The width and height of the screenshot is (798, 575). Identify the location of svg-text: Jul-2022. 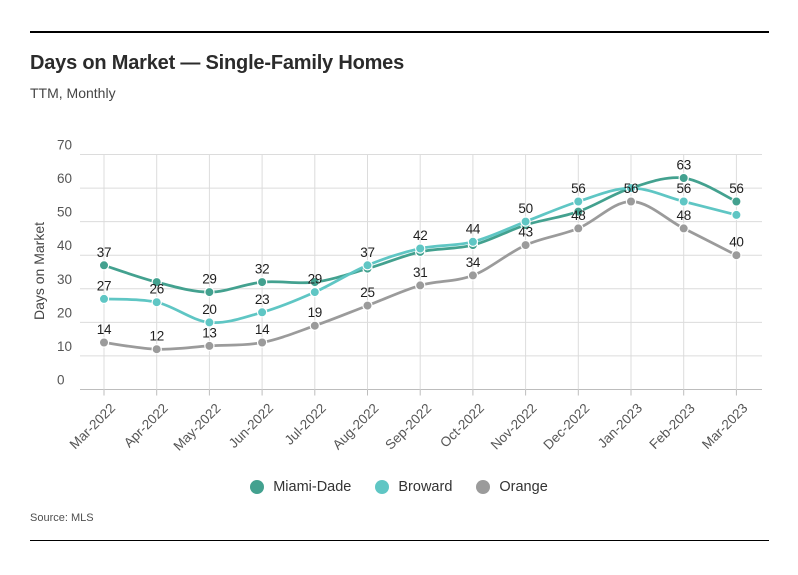
(305, 424).